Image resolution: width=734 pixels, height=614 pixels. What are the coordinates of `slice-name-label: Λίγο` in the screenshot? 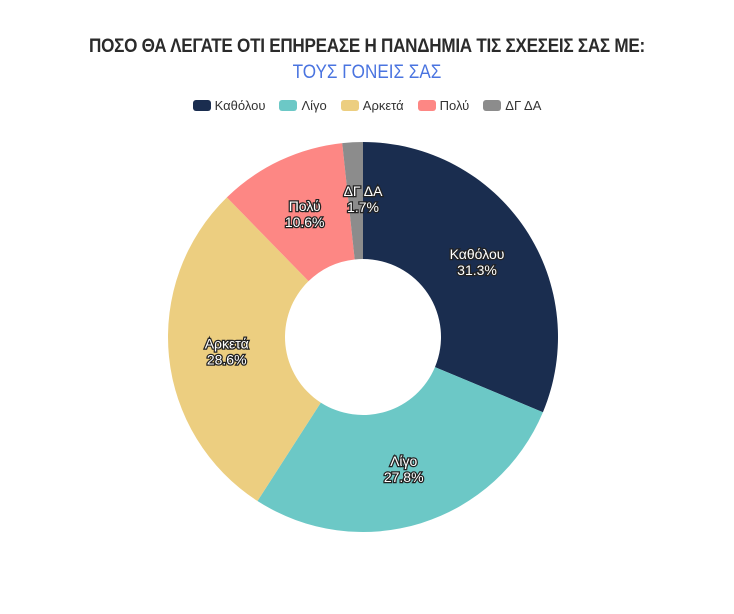 It's located at (403, 461).